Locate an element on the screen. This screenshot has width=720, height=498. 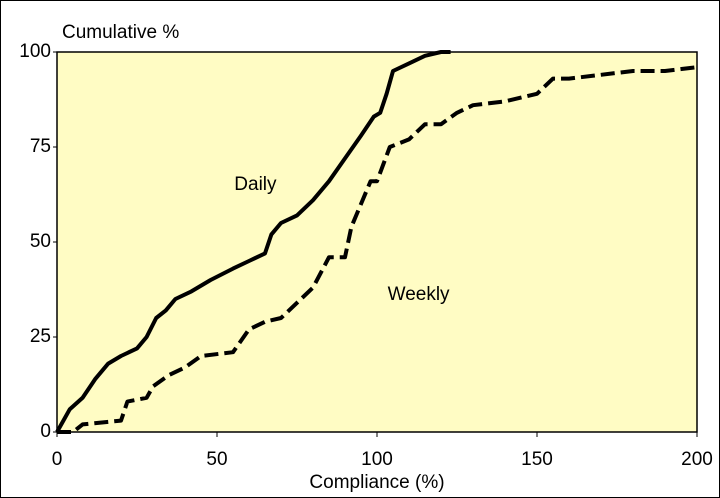
y-tick-label: 25 is located at coordinates (40, 336).